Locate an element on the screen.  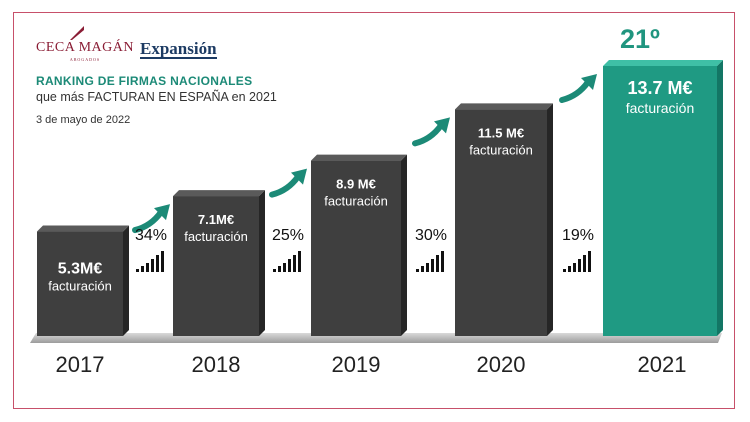
chart-subtitle: que más FACTURAN EN ESPAÑA en 2021 is located at coordinates (156, 97).